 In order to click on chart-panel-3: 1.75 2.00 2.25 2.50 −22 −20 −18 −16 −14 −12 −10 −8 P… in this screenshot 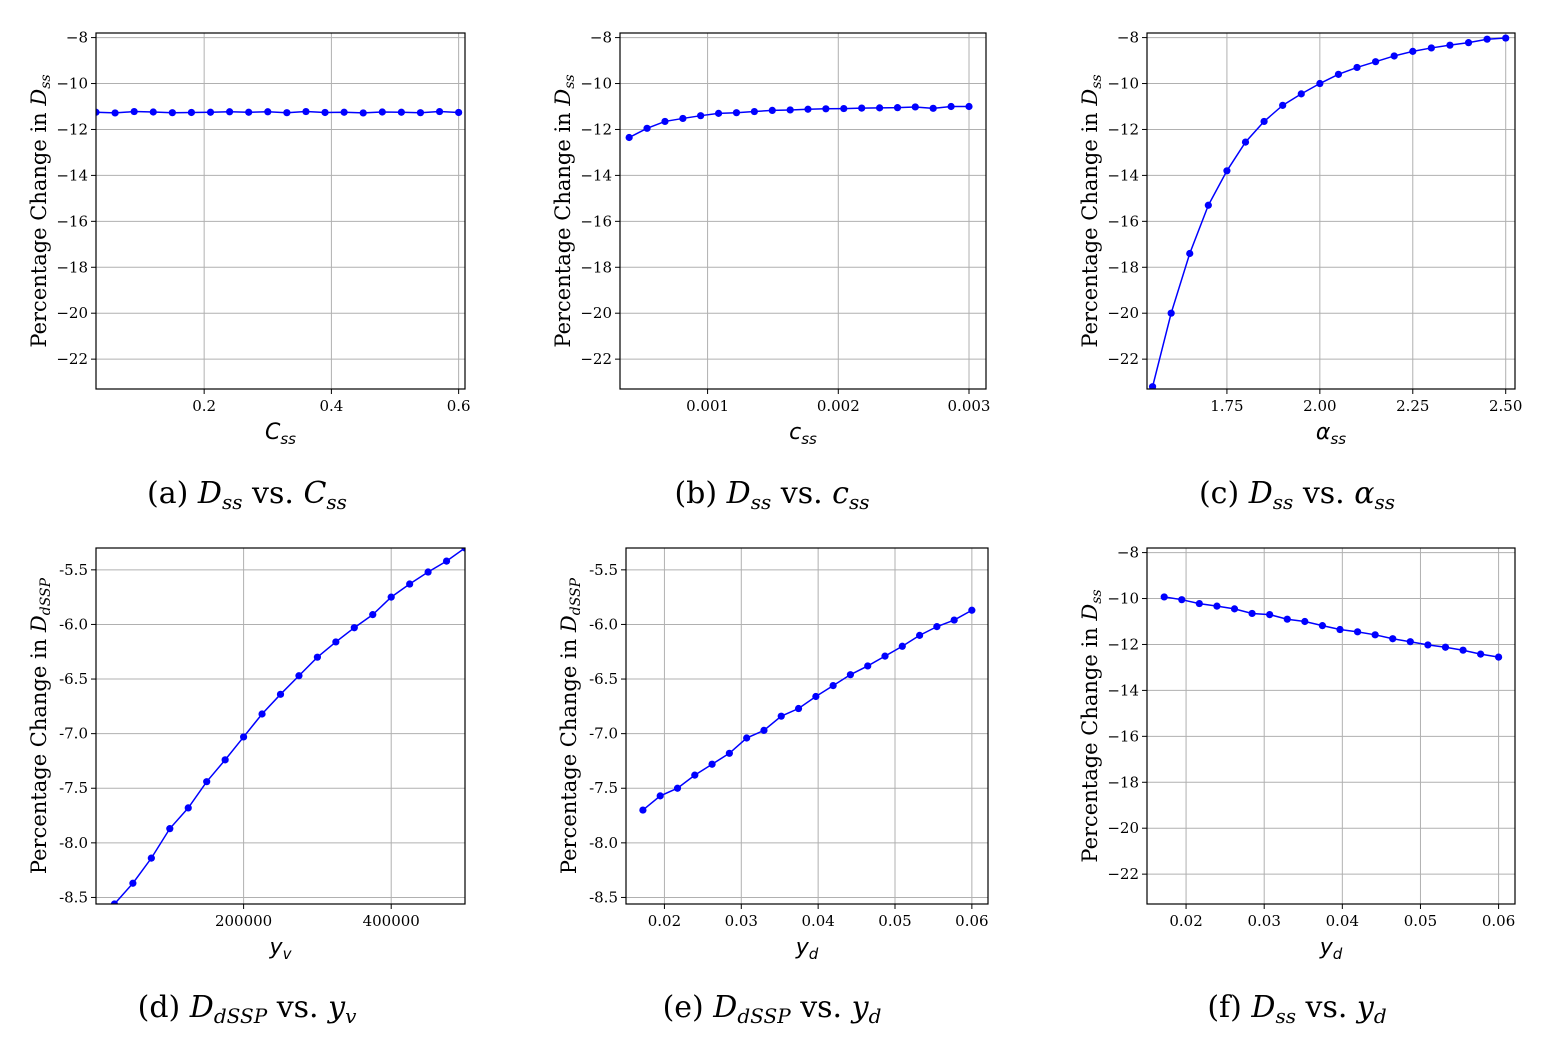, I will do `click(1300, 271)`.